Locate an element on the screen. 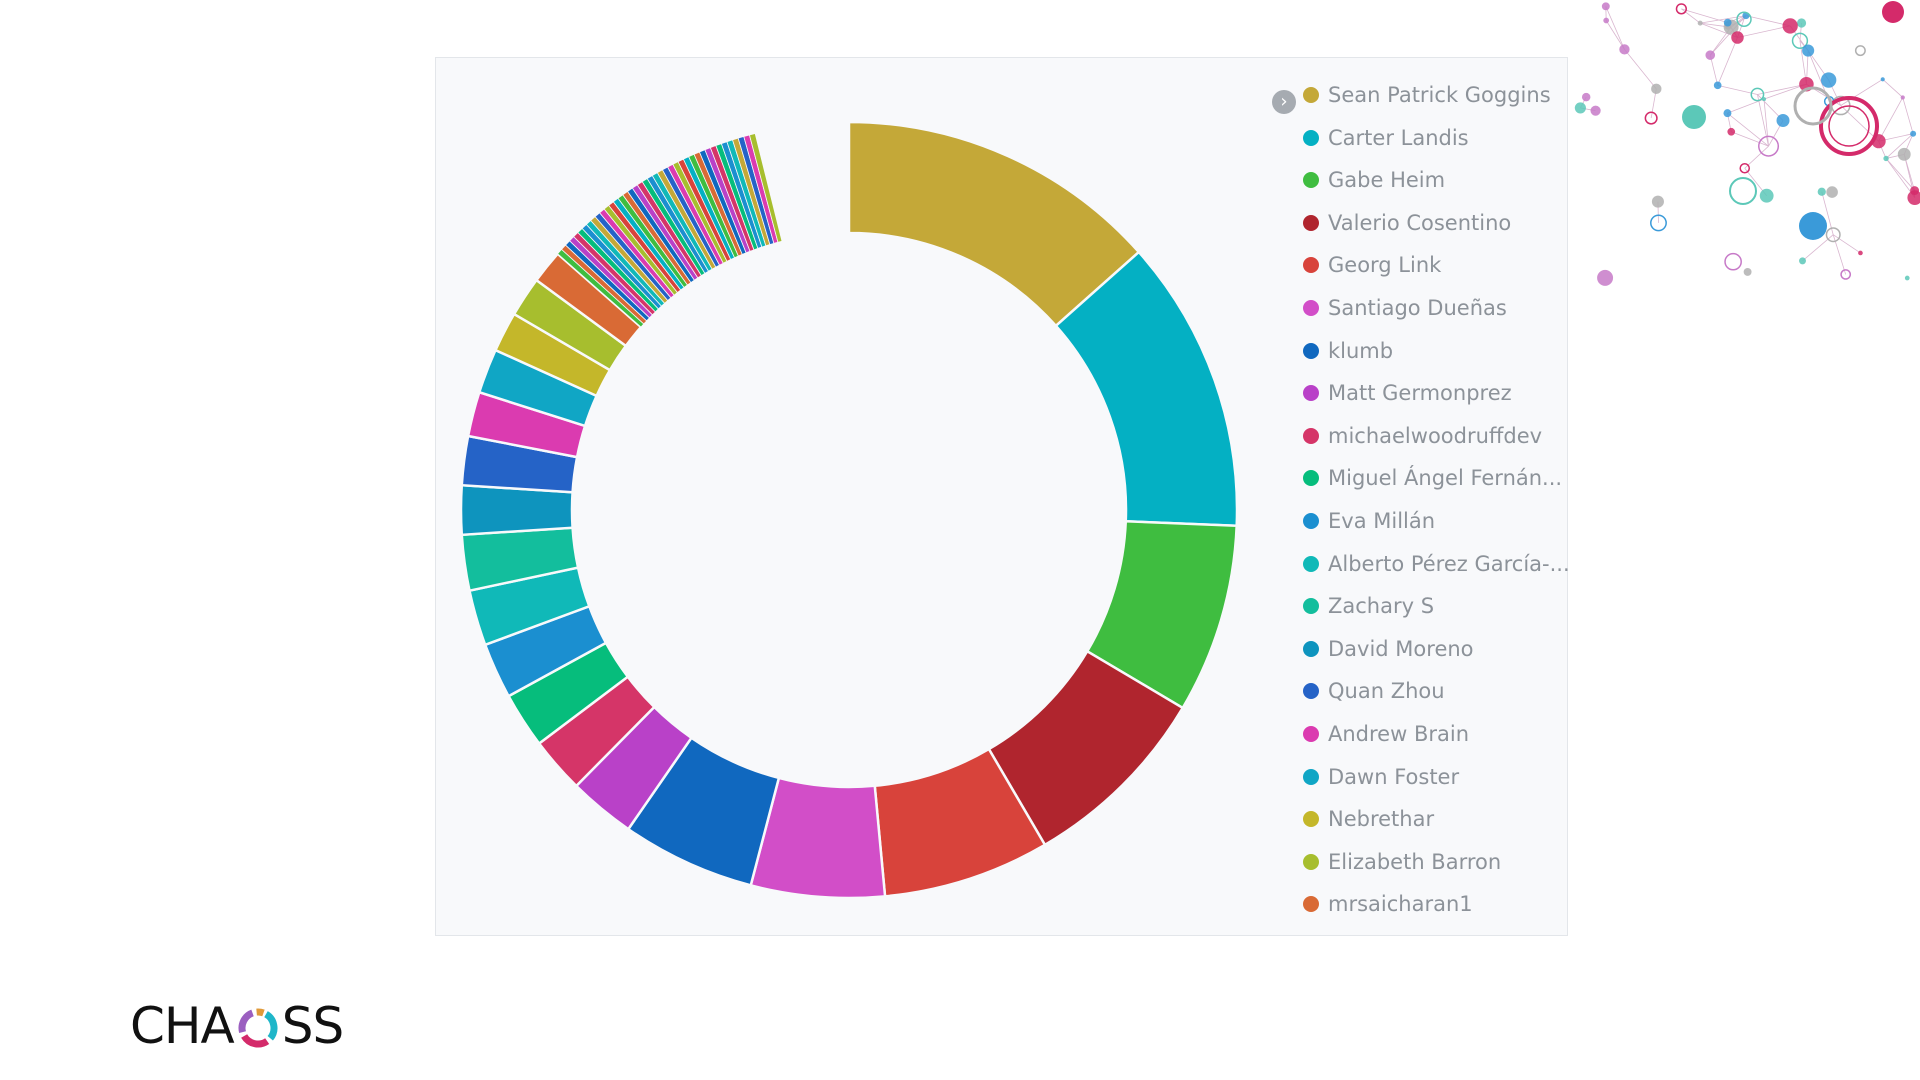 The image size is (1920, 1080). chevron-right-icon: › is located at coordinates (1284, 101).